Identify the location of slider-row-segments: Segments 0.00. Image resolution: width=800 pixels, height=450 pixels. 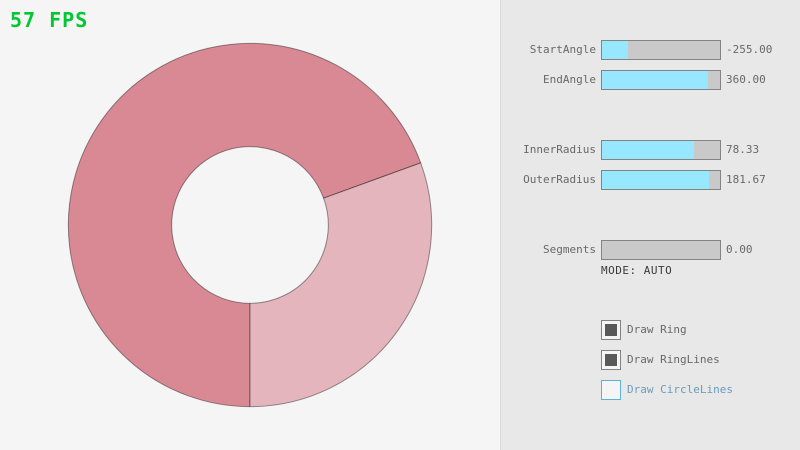
(650, 250).